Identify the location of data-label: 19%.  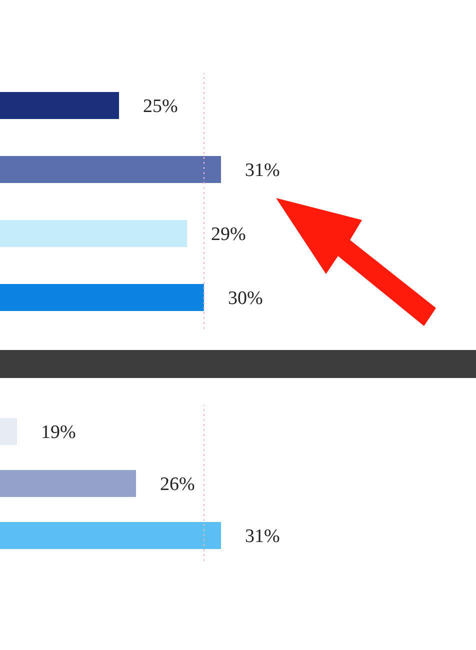
(58, 433).